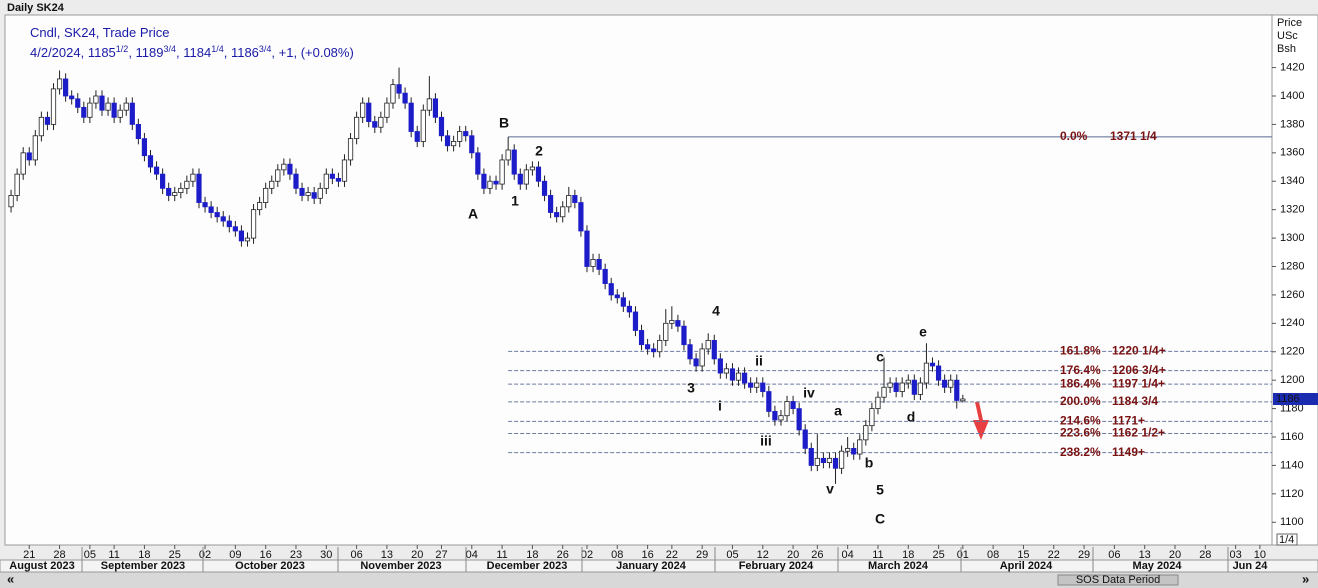 The image size is (1318, 588). Describe the element at coordinates (1054, 555) in the screenshot. I see `x-tick-label: 22` at that location.